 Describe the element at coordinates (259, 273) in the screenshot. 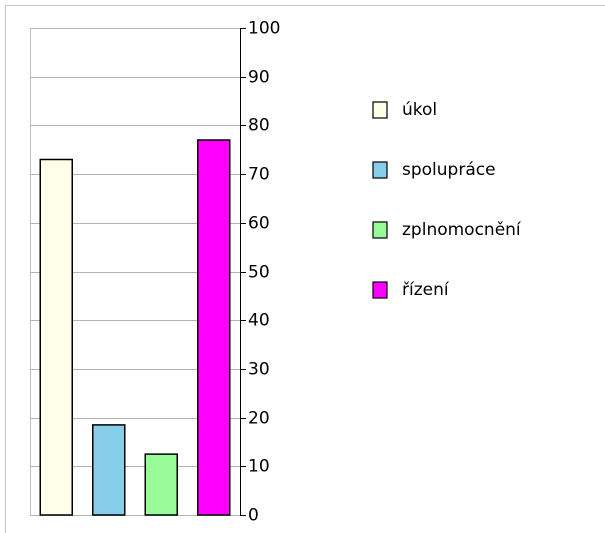

I see `y-tick-label: 50` at that location.